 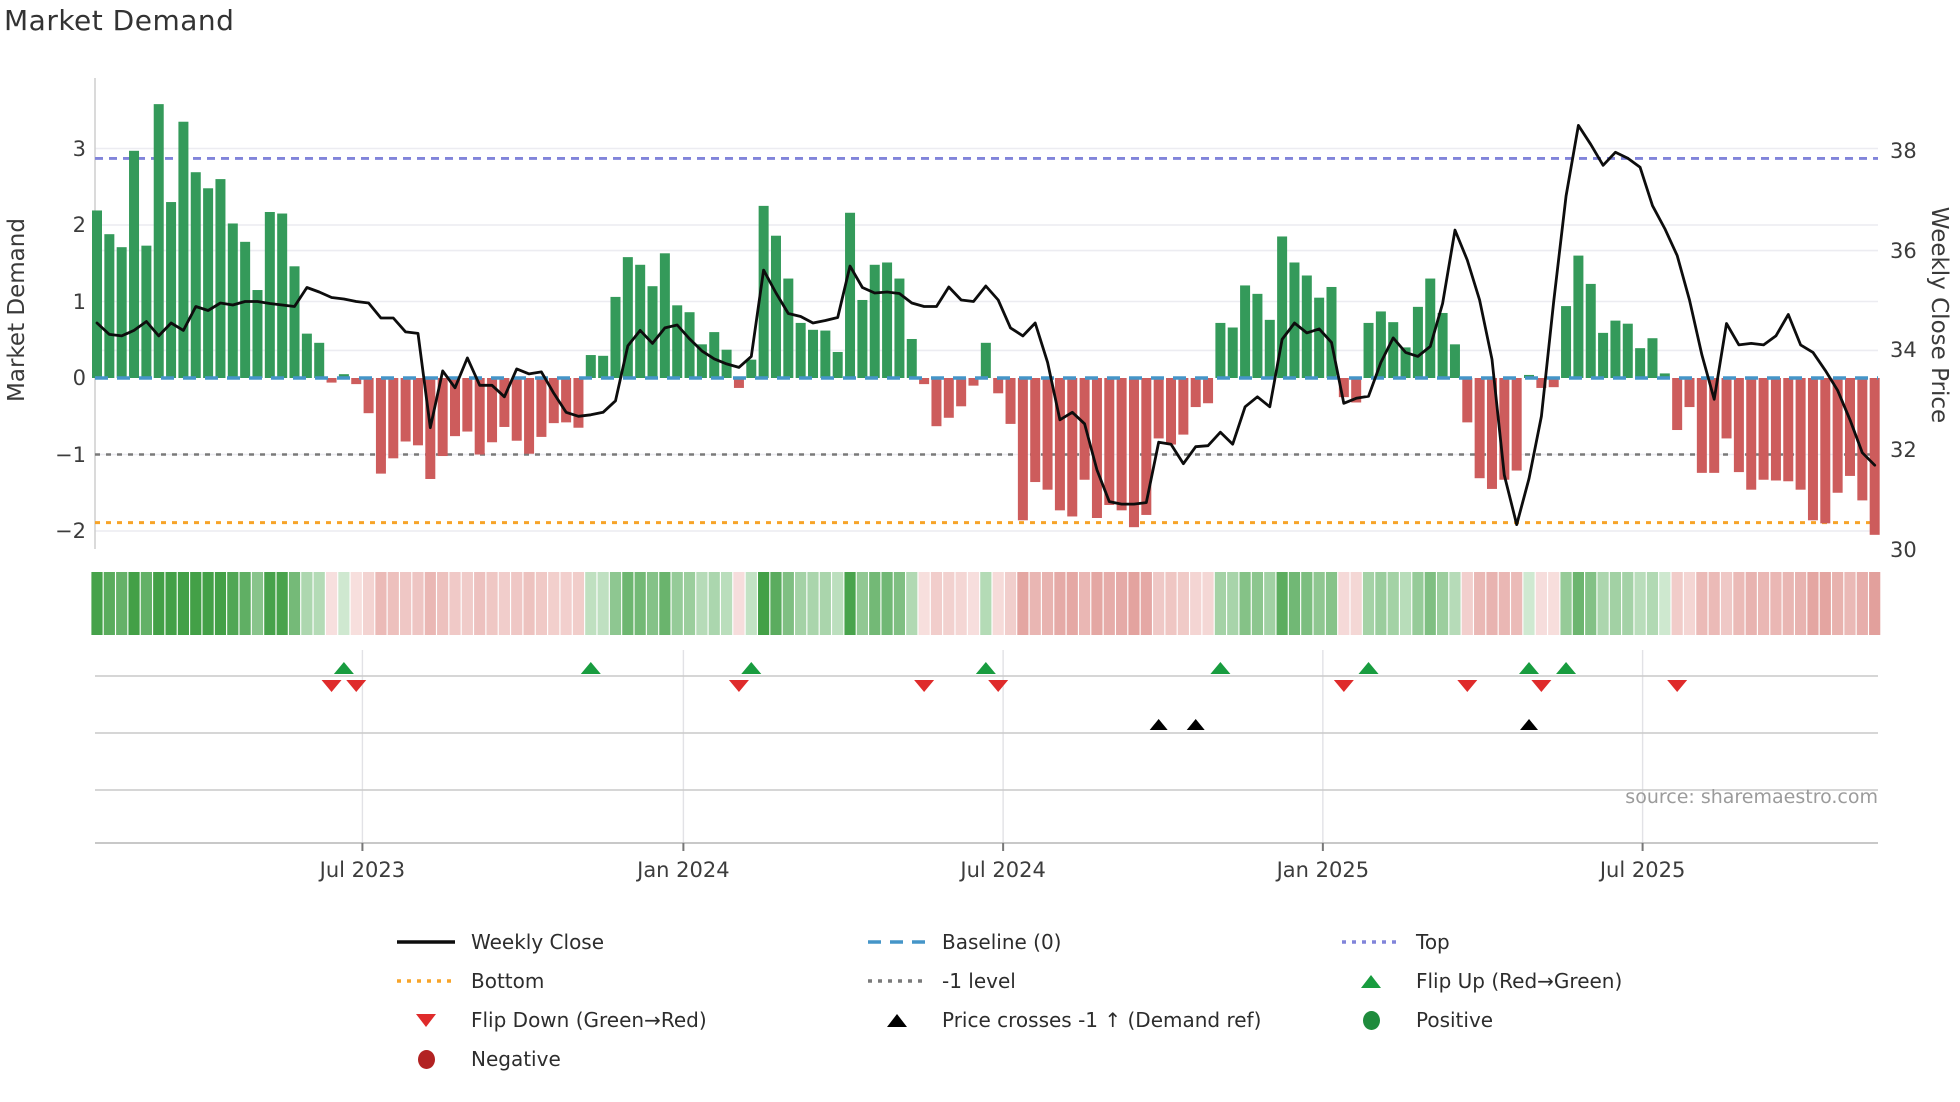 I want to click on legend-tri-up-icon, so click(x=897, y=1020).